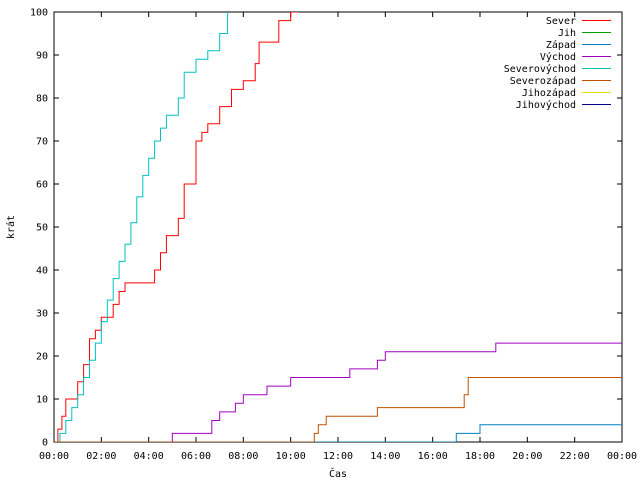  What do you see at coordinates (243, 456) in the screenshot?
I see `x-tick-label: 08:00` at bounding box center [243, 456].